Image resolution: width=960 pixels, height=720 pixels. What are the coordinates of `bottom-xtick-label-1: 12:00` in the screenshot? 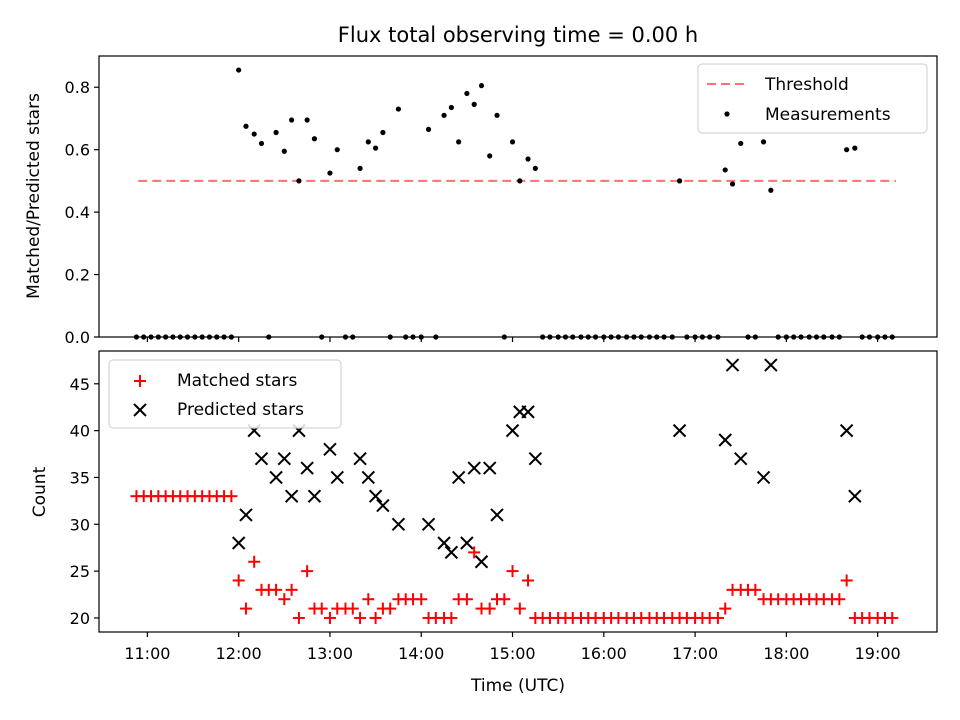 It's located at (239, 653).